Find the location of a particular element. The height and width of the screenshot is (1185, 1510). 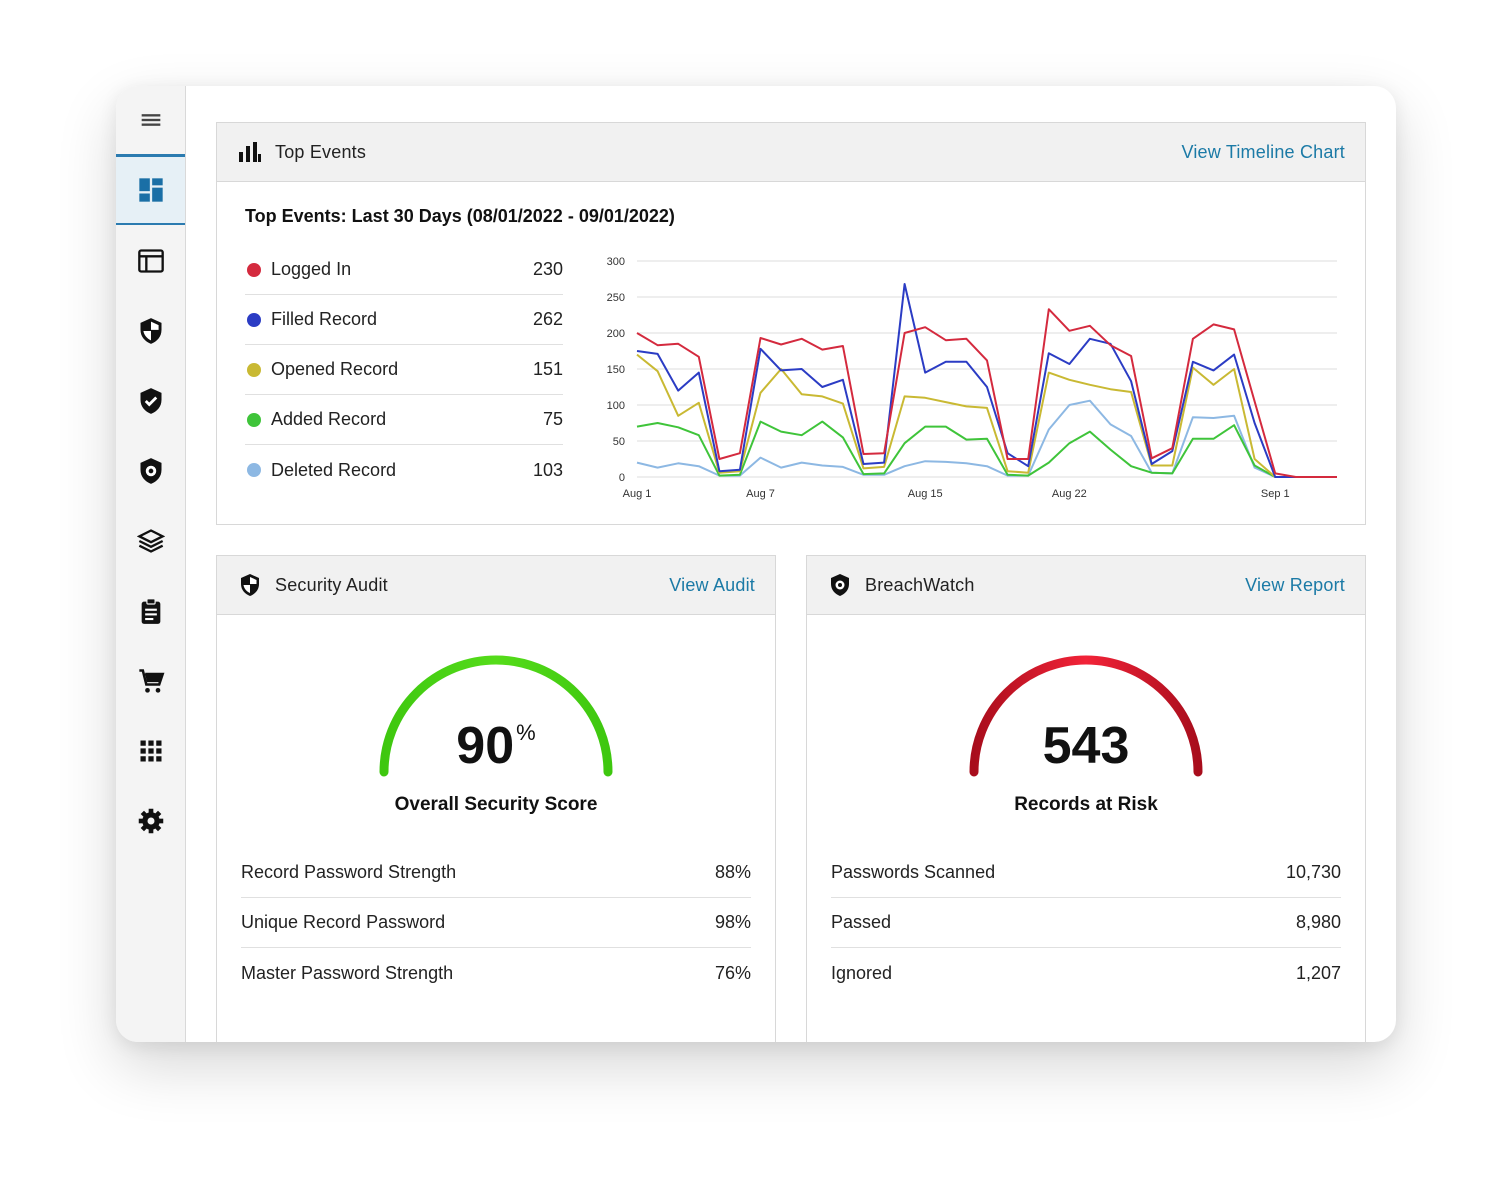

breachwatch-title: BreachWatch is located at coordinates (920, 584).